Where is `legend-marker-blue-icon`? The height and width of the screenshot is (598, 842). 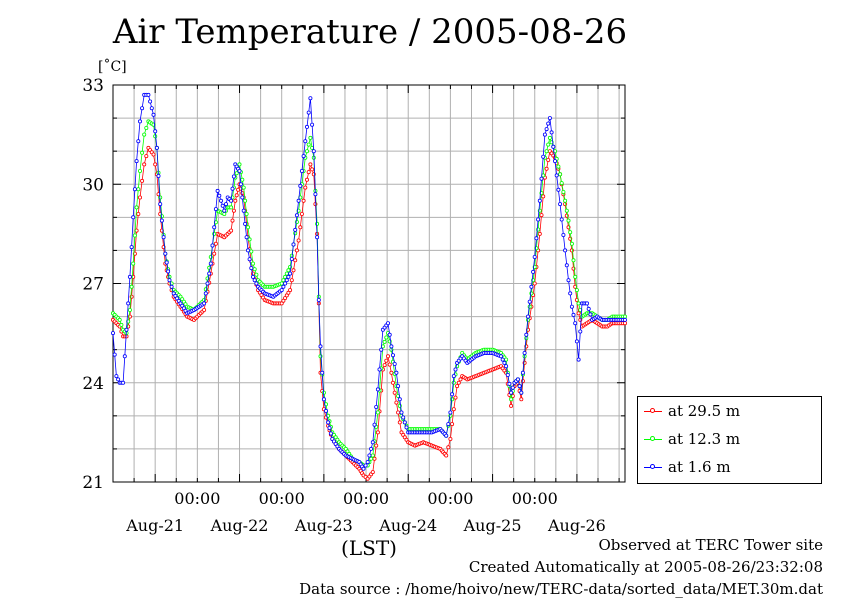
legend-marker-blue-icon is located at coordinates (653, 467).